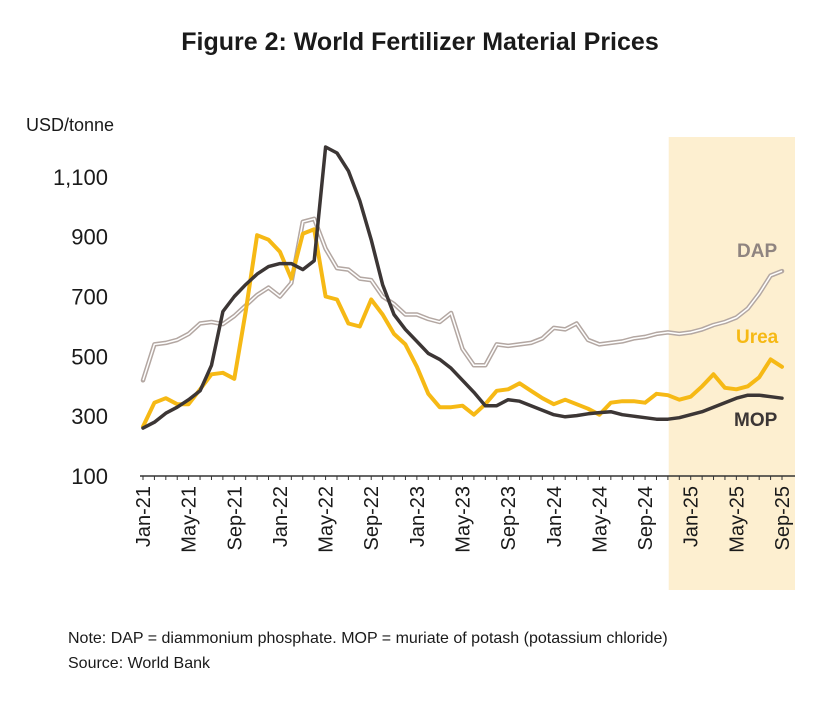 The height and width of the screenshot is (706, 840). What do you see at coordinates (555, 516) in the screenshot?
I see `x-tick-label: Jan-24` at bounding box center [555, 516].